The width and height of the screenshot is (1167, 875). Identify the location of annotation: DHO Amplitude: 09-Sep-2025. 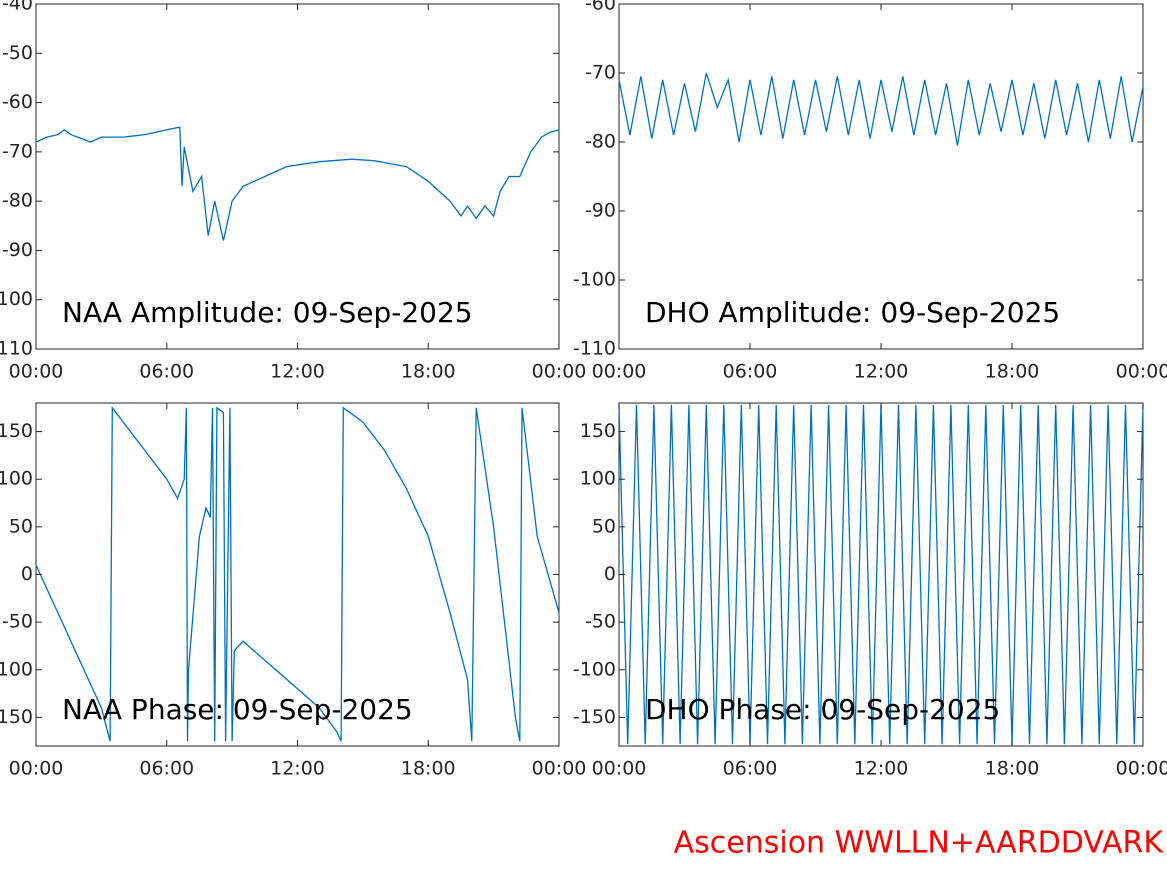
(852, 312).